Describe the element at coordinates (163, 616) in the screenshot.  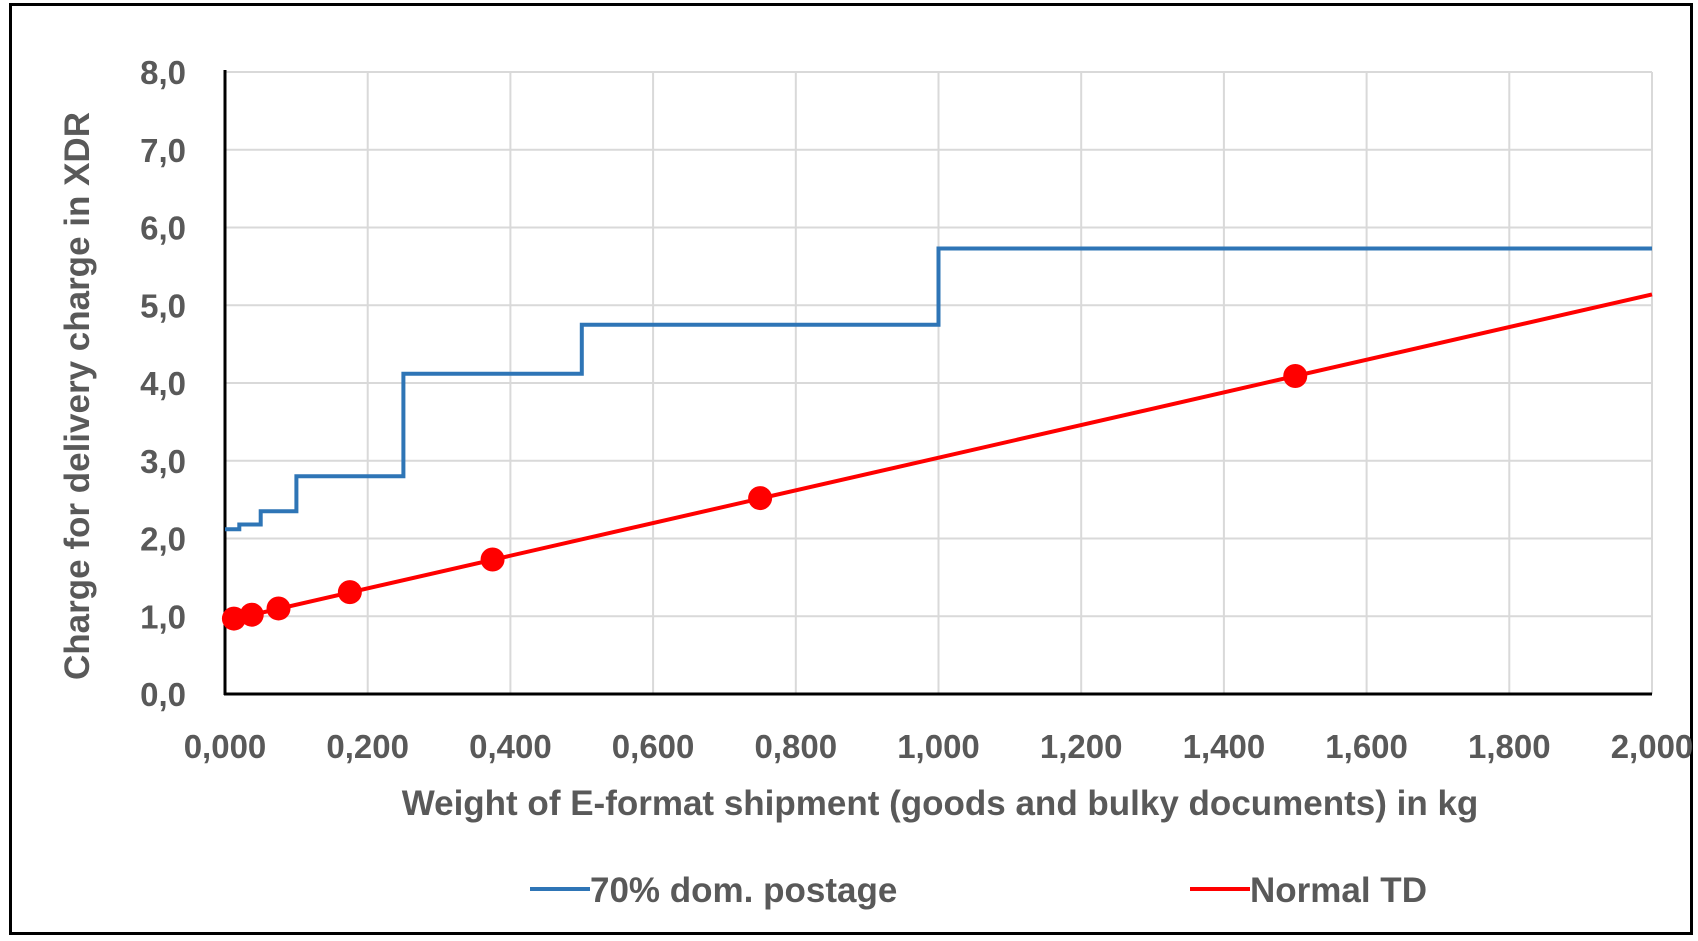
I see `y-tick-label: 1,0` at that location.